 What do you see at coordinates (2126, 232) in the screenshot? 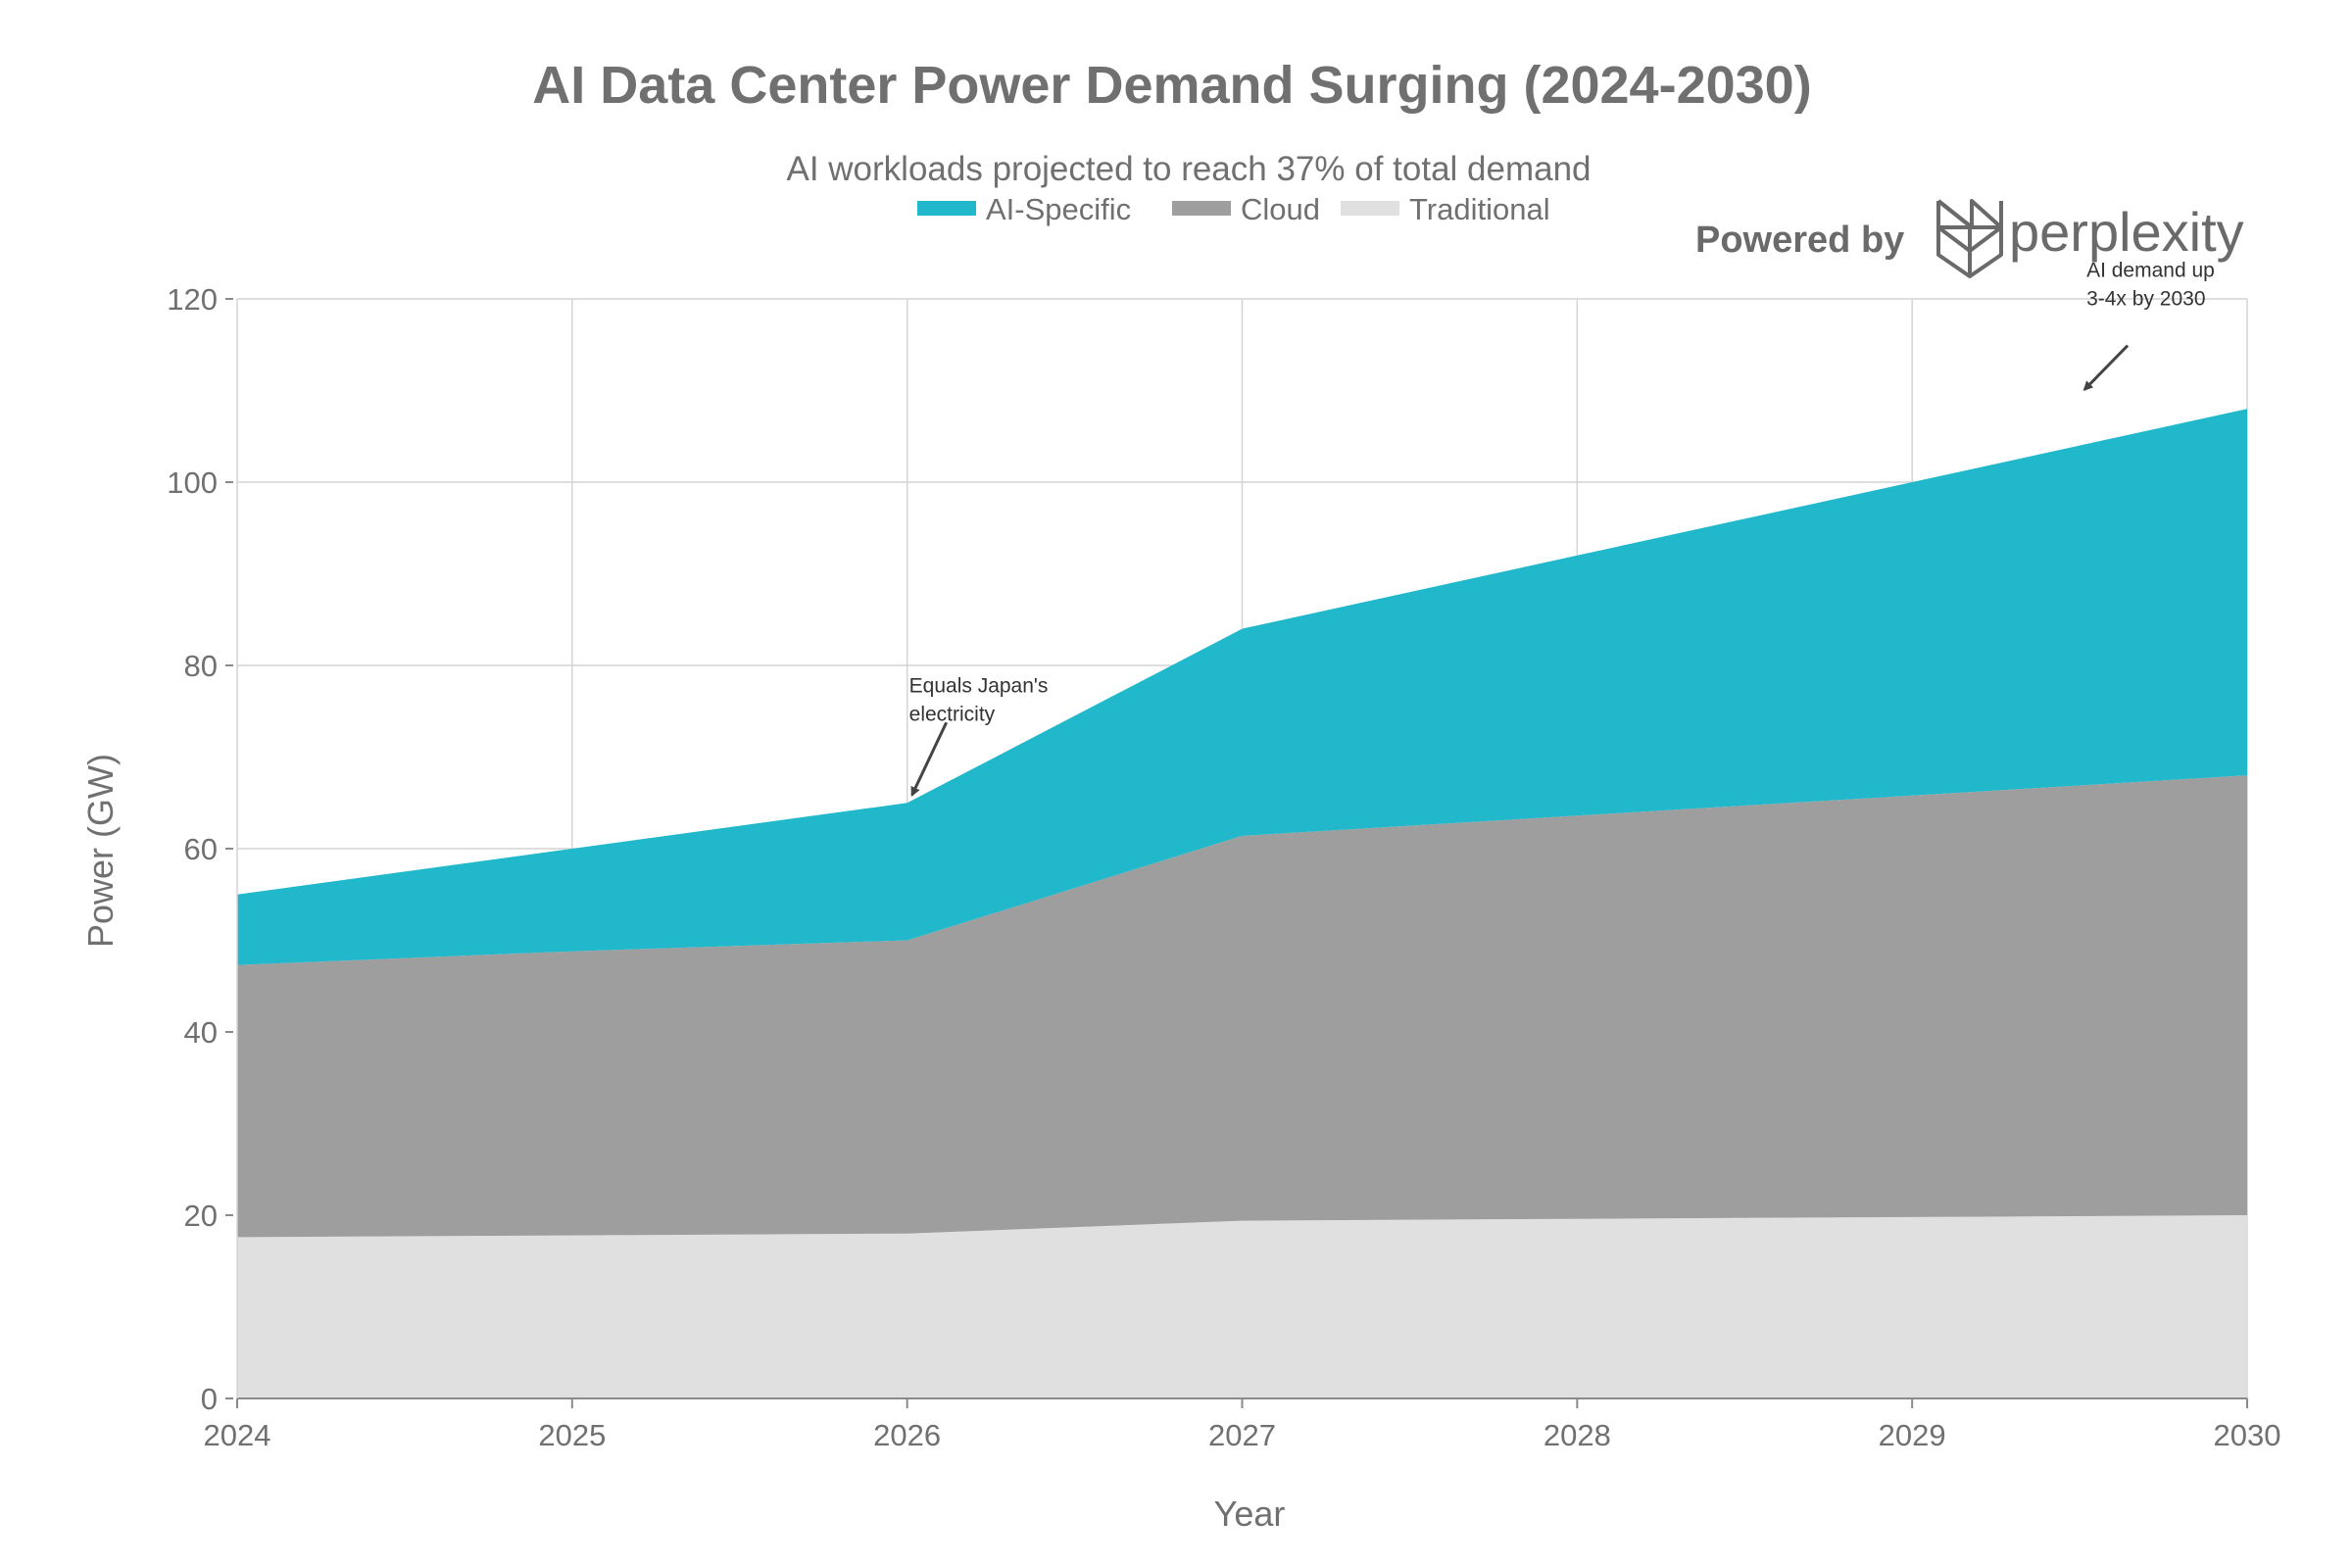
I see `brand-name: perplexity` at bounding box center [2126, 232].